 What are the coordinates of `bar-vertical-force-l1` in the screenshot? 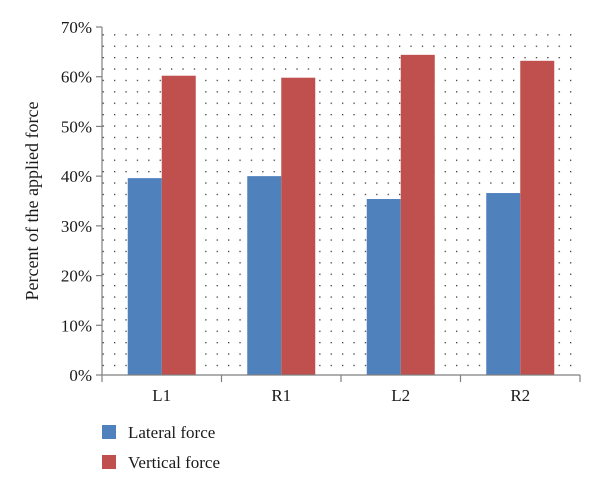 It's located at (178, 225).